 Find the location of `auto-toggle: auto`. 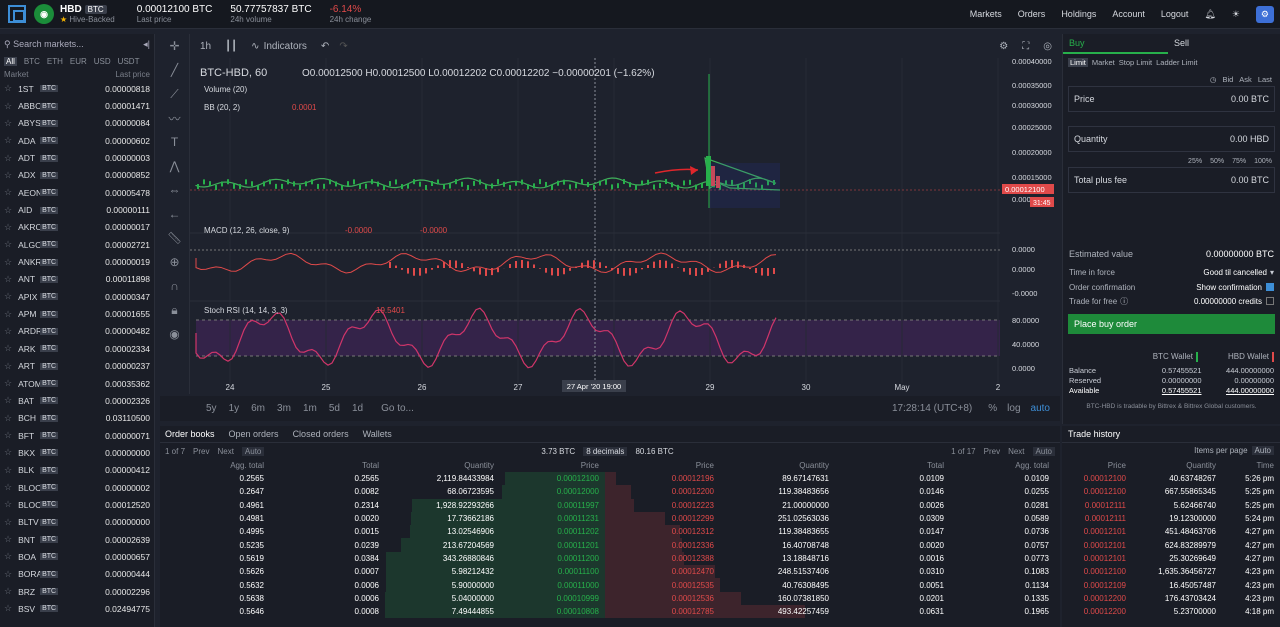

auto-toggle: auto is located at coordinates (1040, 408).